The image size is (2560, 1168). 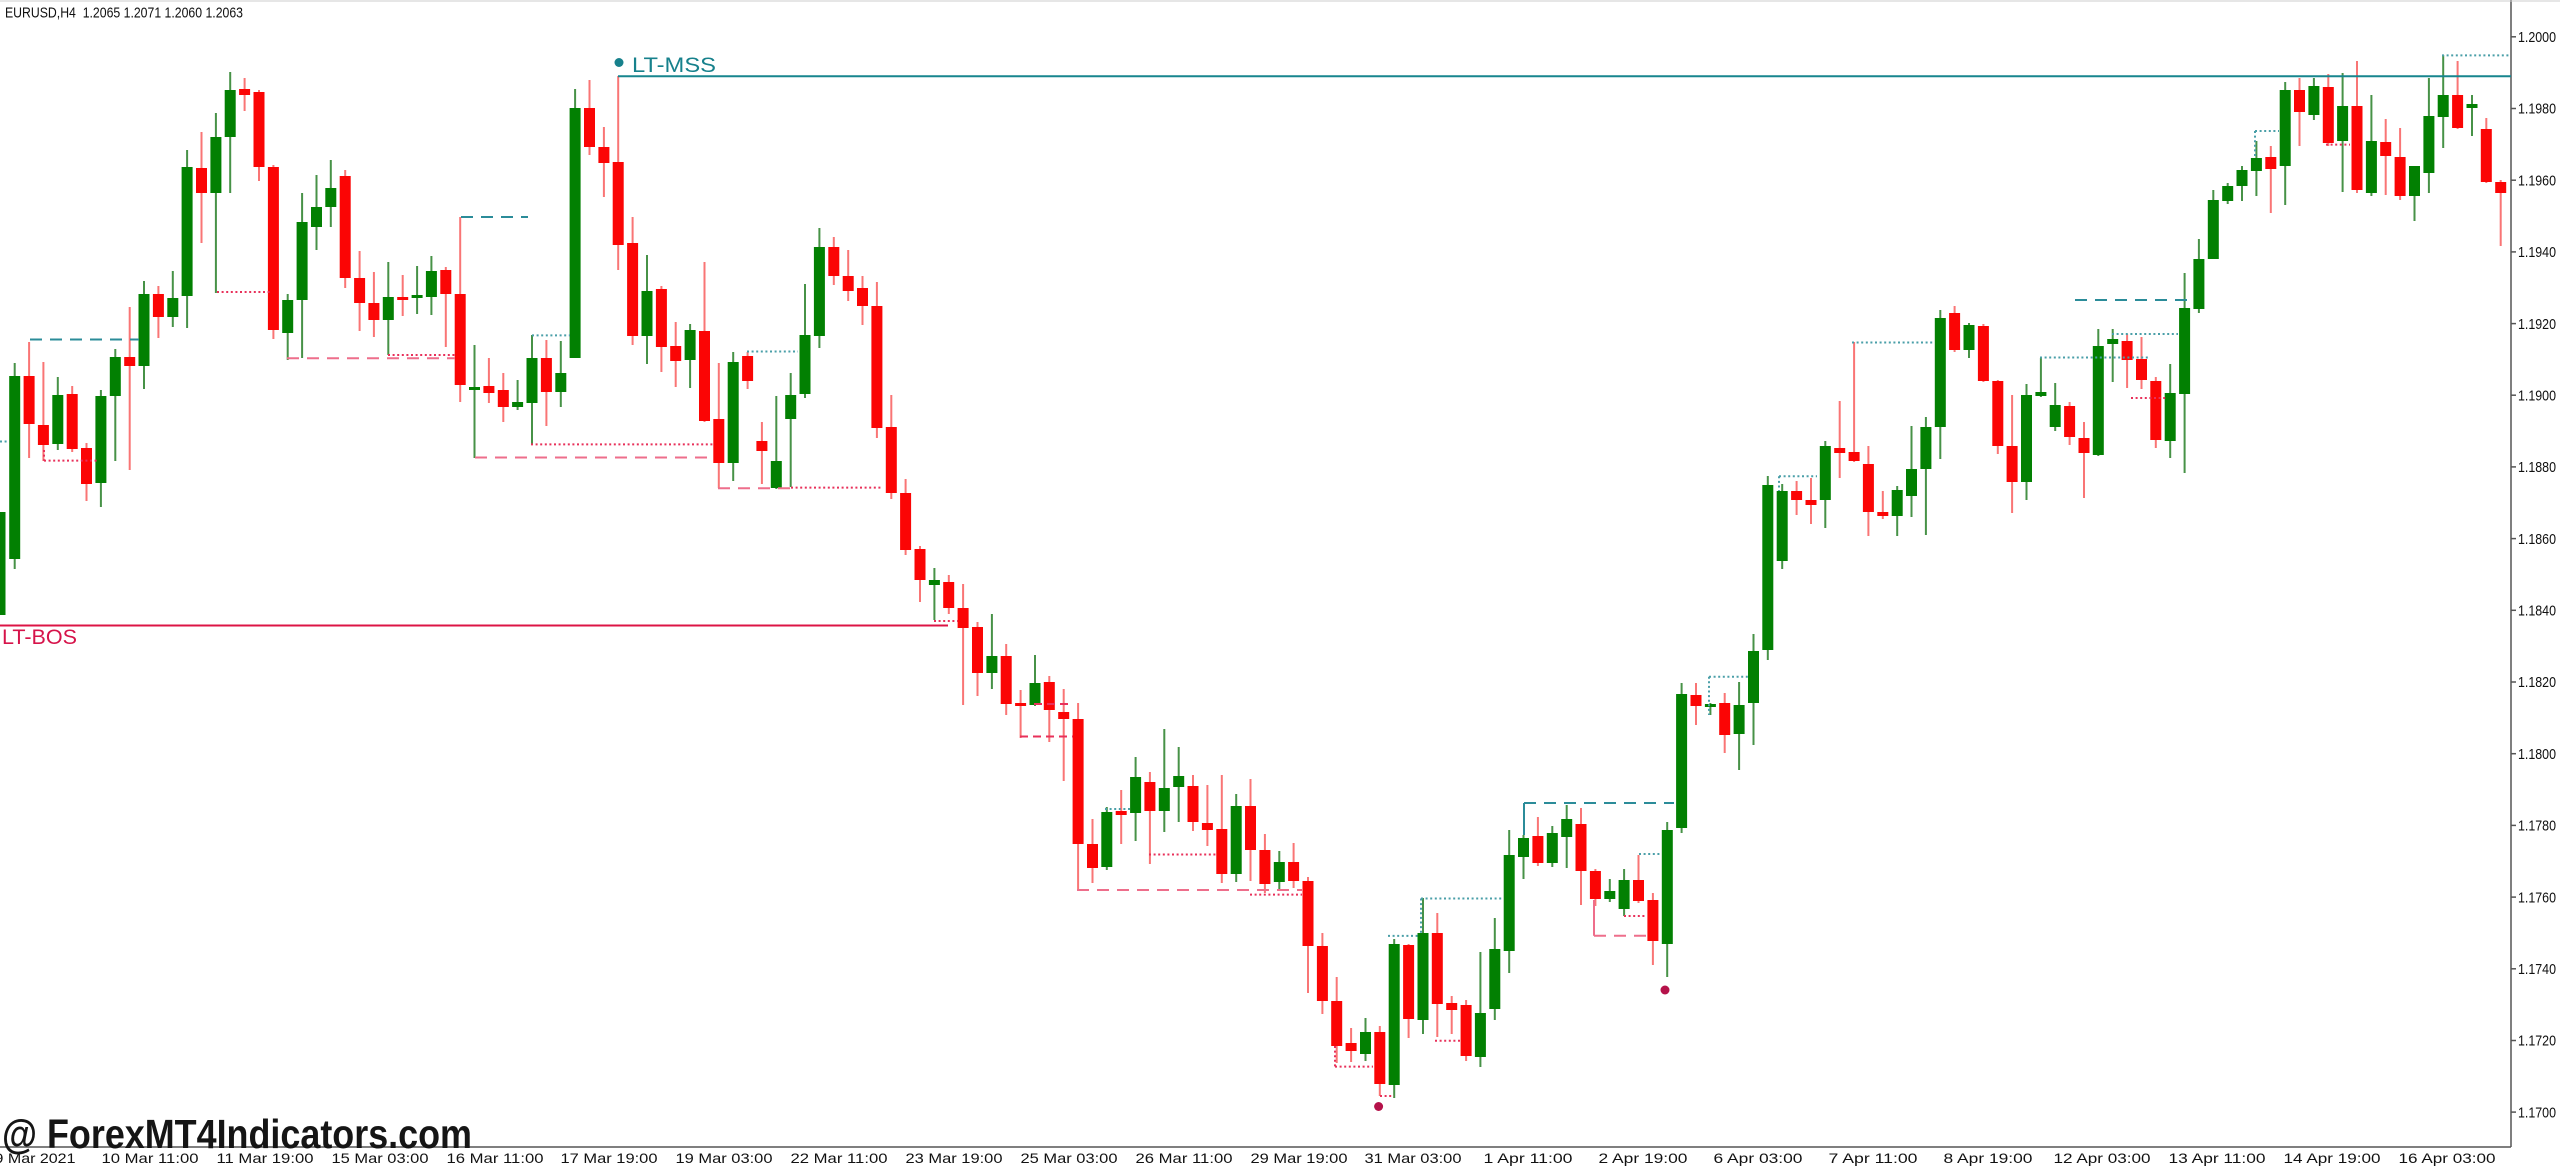 What do you see at coordinates (954, 1158) in the screenshot?
I see `svg-text: 23 Mar 19:00` at bounding box center [954, 1158].